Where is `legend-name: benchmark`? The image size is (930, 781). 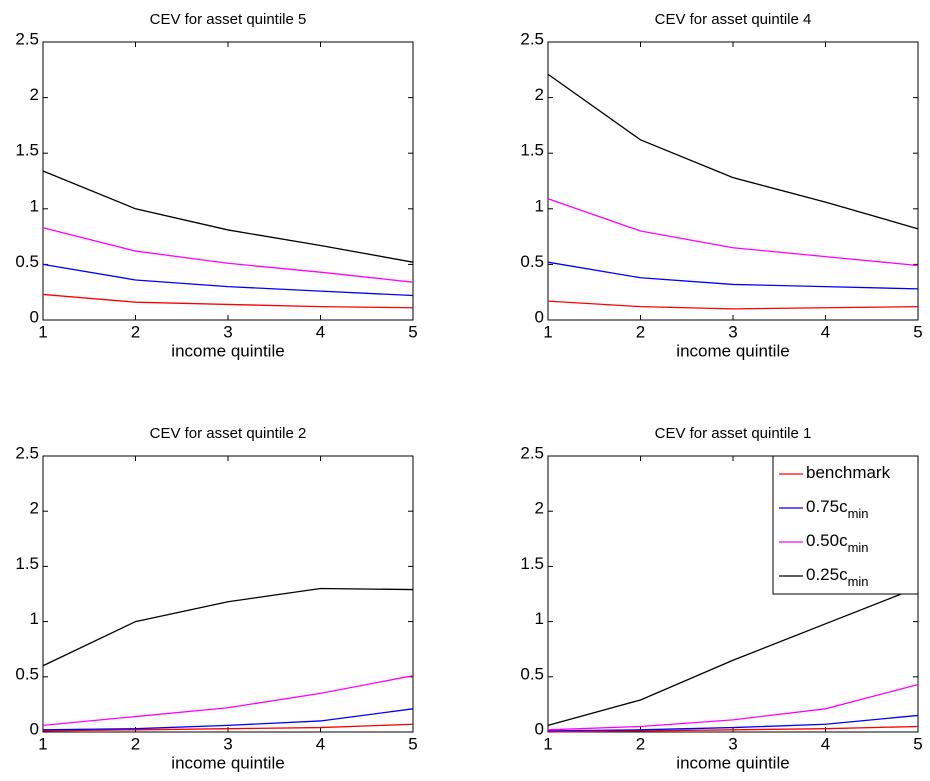
legend-name: benchmark is located at coordinates (848, 472).